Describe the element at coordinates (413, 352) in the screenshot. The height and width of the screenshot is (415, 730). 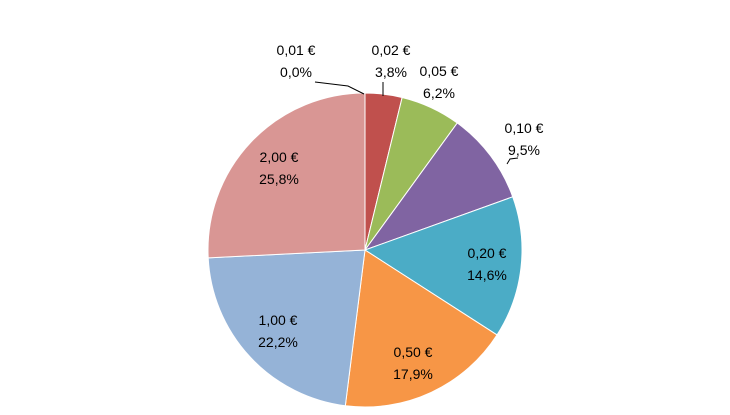
I see `slice-050-category-label: 0,50 €` at that location.